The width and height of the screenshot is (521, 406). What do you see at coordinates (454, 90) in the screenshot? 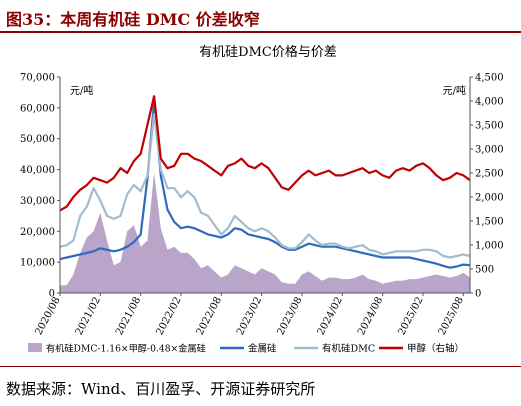
I see `y-right-unit: 元/吨` at bounding box center [454, 90].